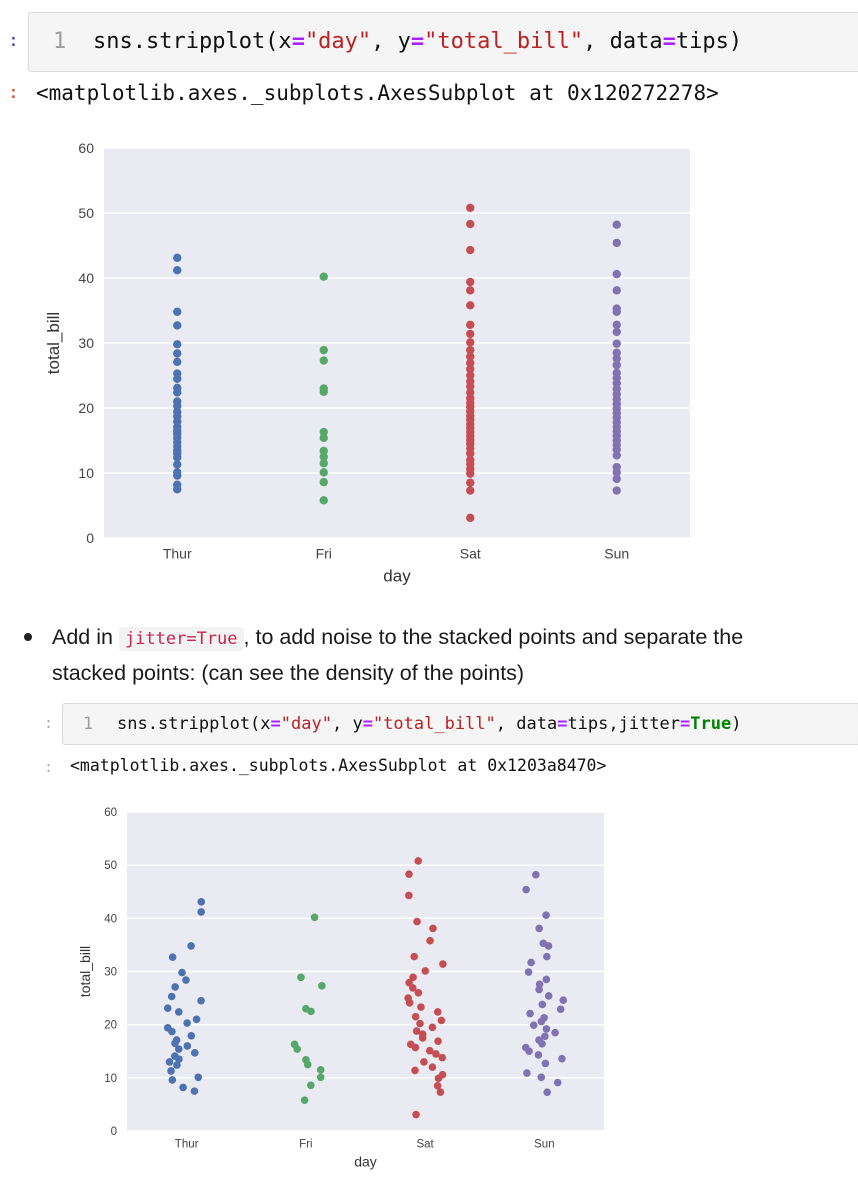 The height and width of the screenshot is (1200, 858). What do you see at coordinates (13, 40) in the screenshot?
I see `input-prompt-marker: :` at bounding box center [13, 40].